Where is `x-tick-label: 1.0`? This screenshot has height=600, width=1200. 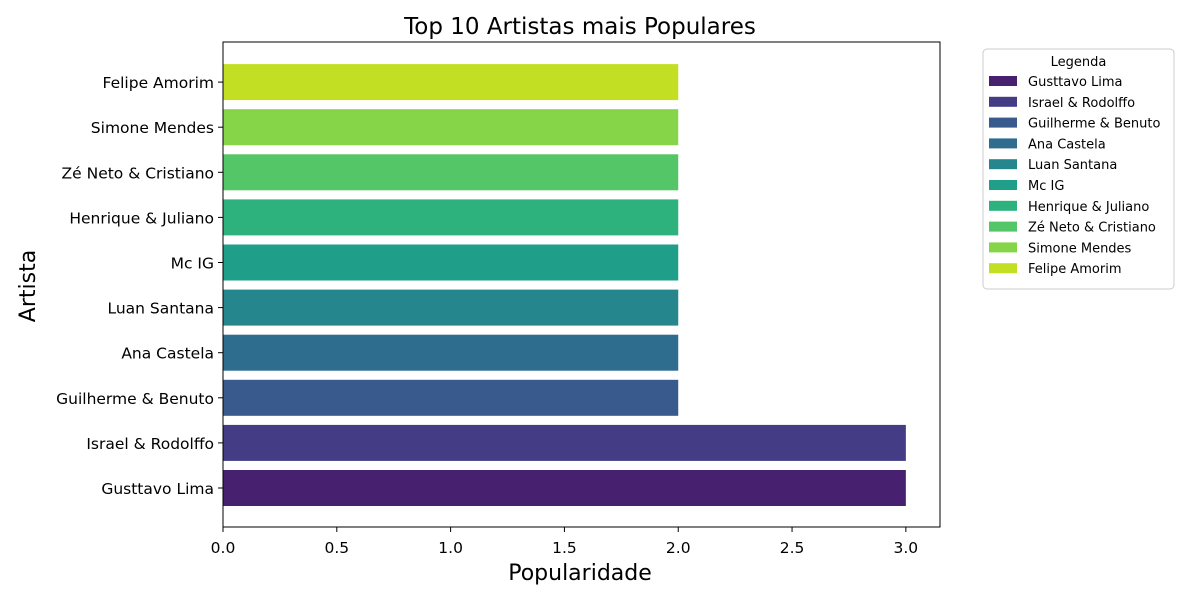
x-tick-label: 1.0 is located at coordinates (450, 548).